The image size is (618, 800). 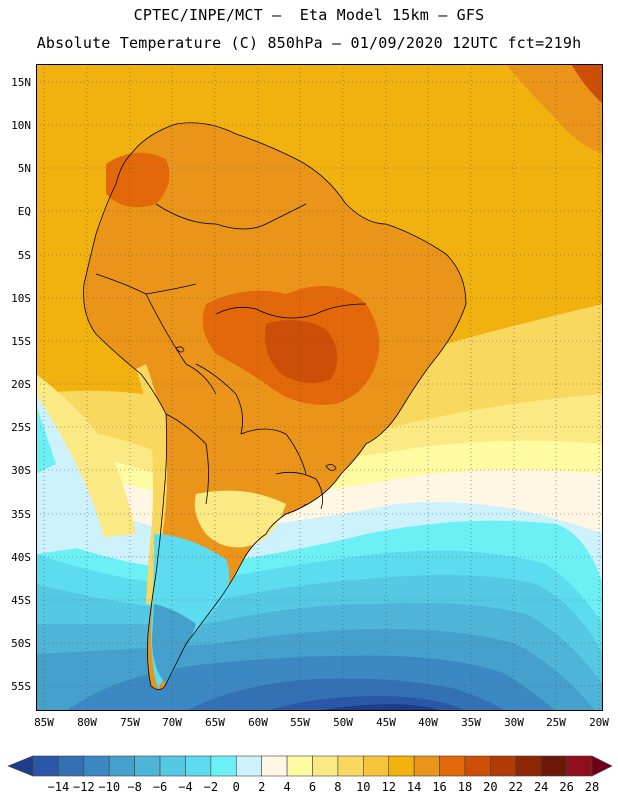 What do you see at coordinates (87, 722) in the screenshot?
I see `lon-label: 80W` at bounding box center [87, 722].